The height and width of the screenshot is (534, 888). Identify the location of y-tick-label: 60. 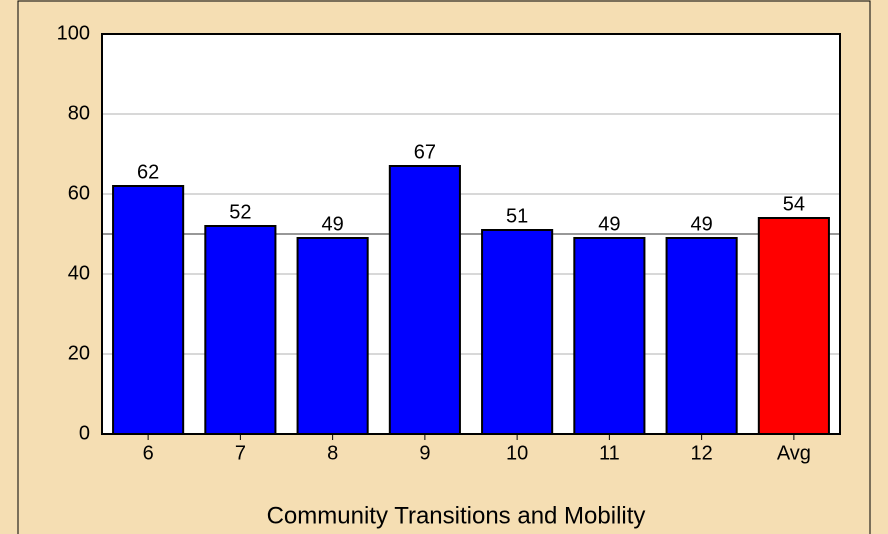
(79, 193).